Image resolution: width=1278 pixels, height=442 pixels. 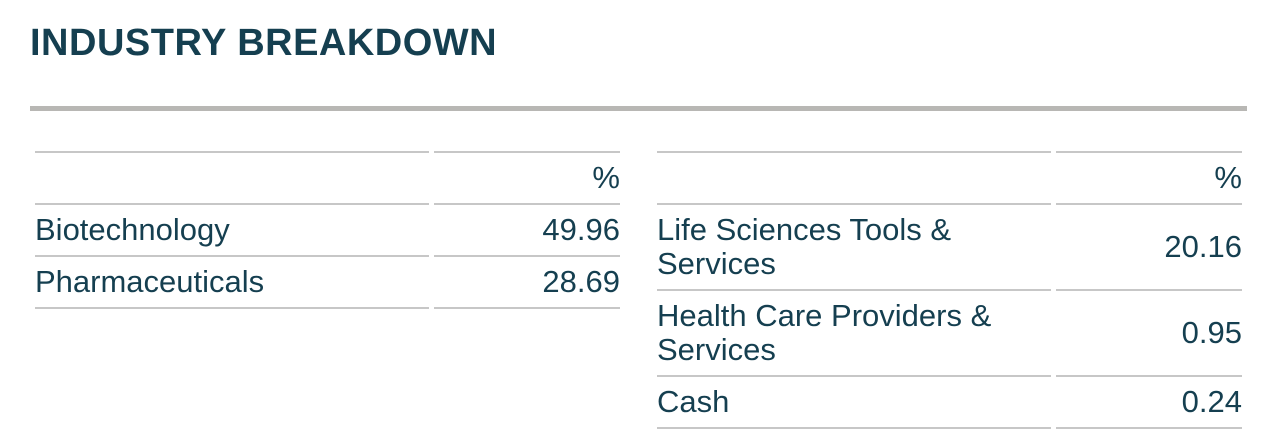 I want to click on industry-name-cell: Life Sciences Tools & Services, so click(x=854, y=248).